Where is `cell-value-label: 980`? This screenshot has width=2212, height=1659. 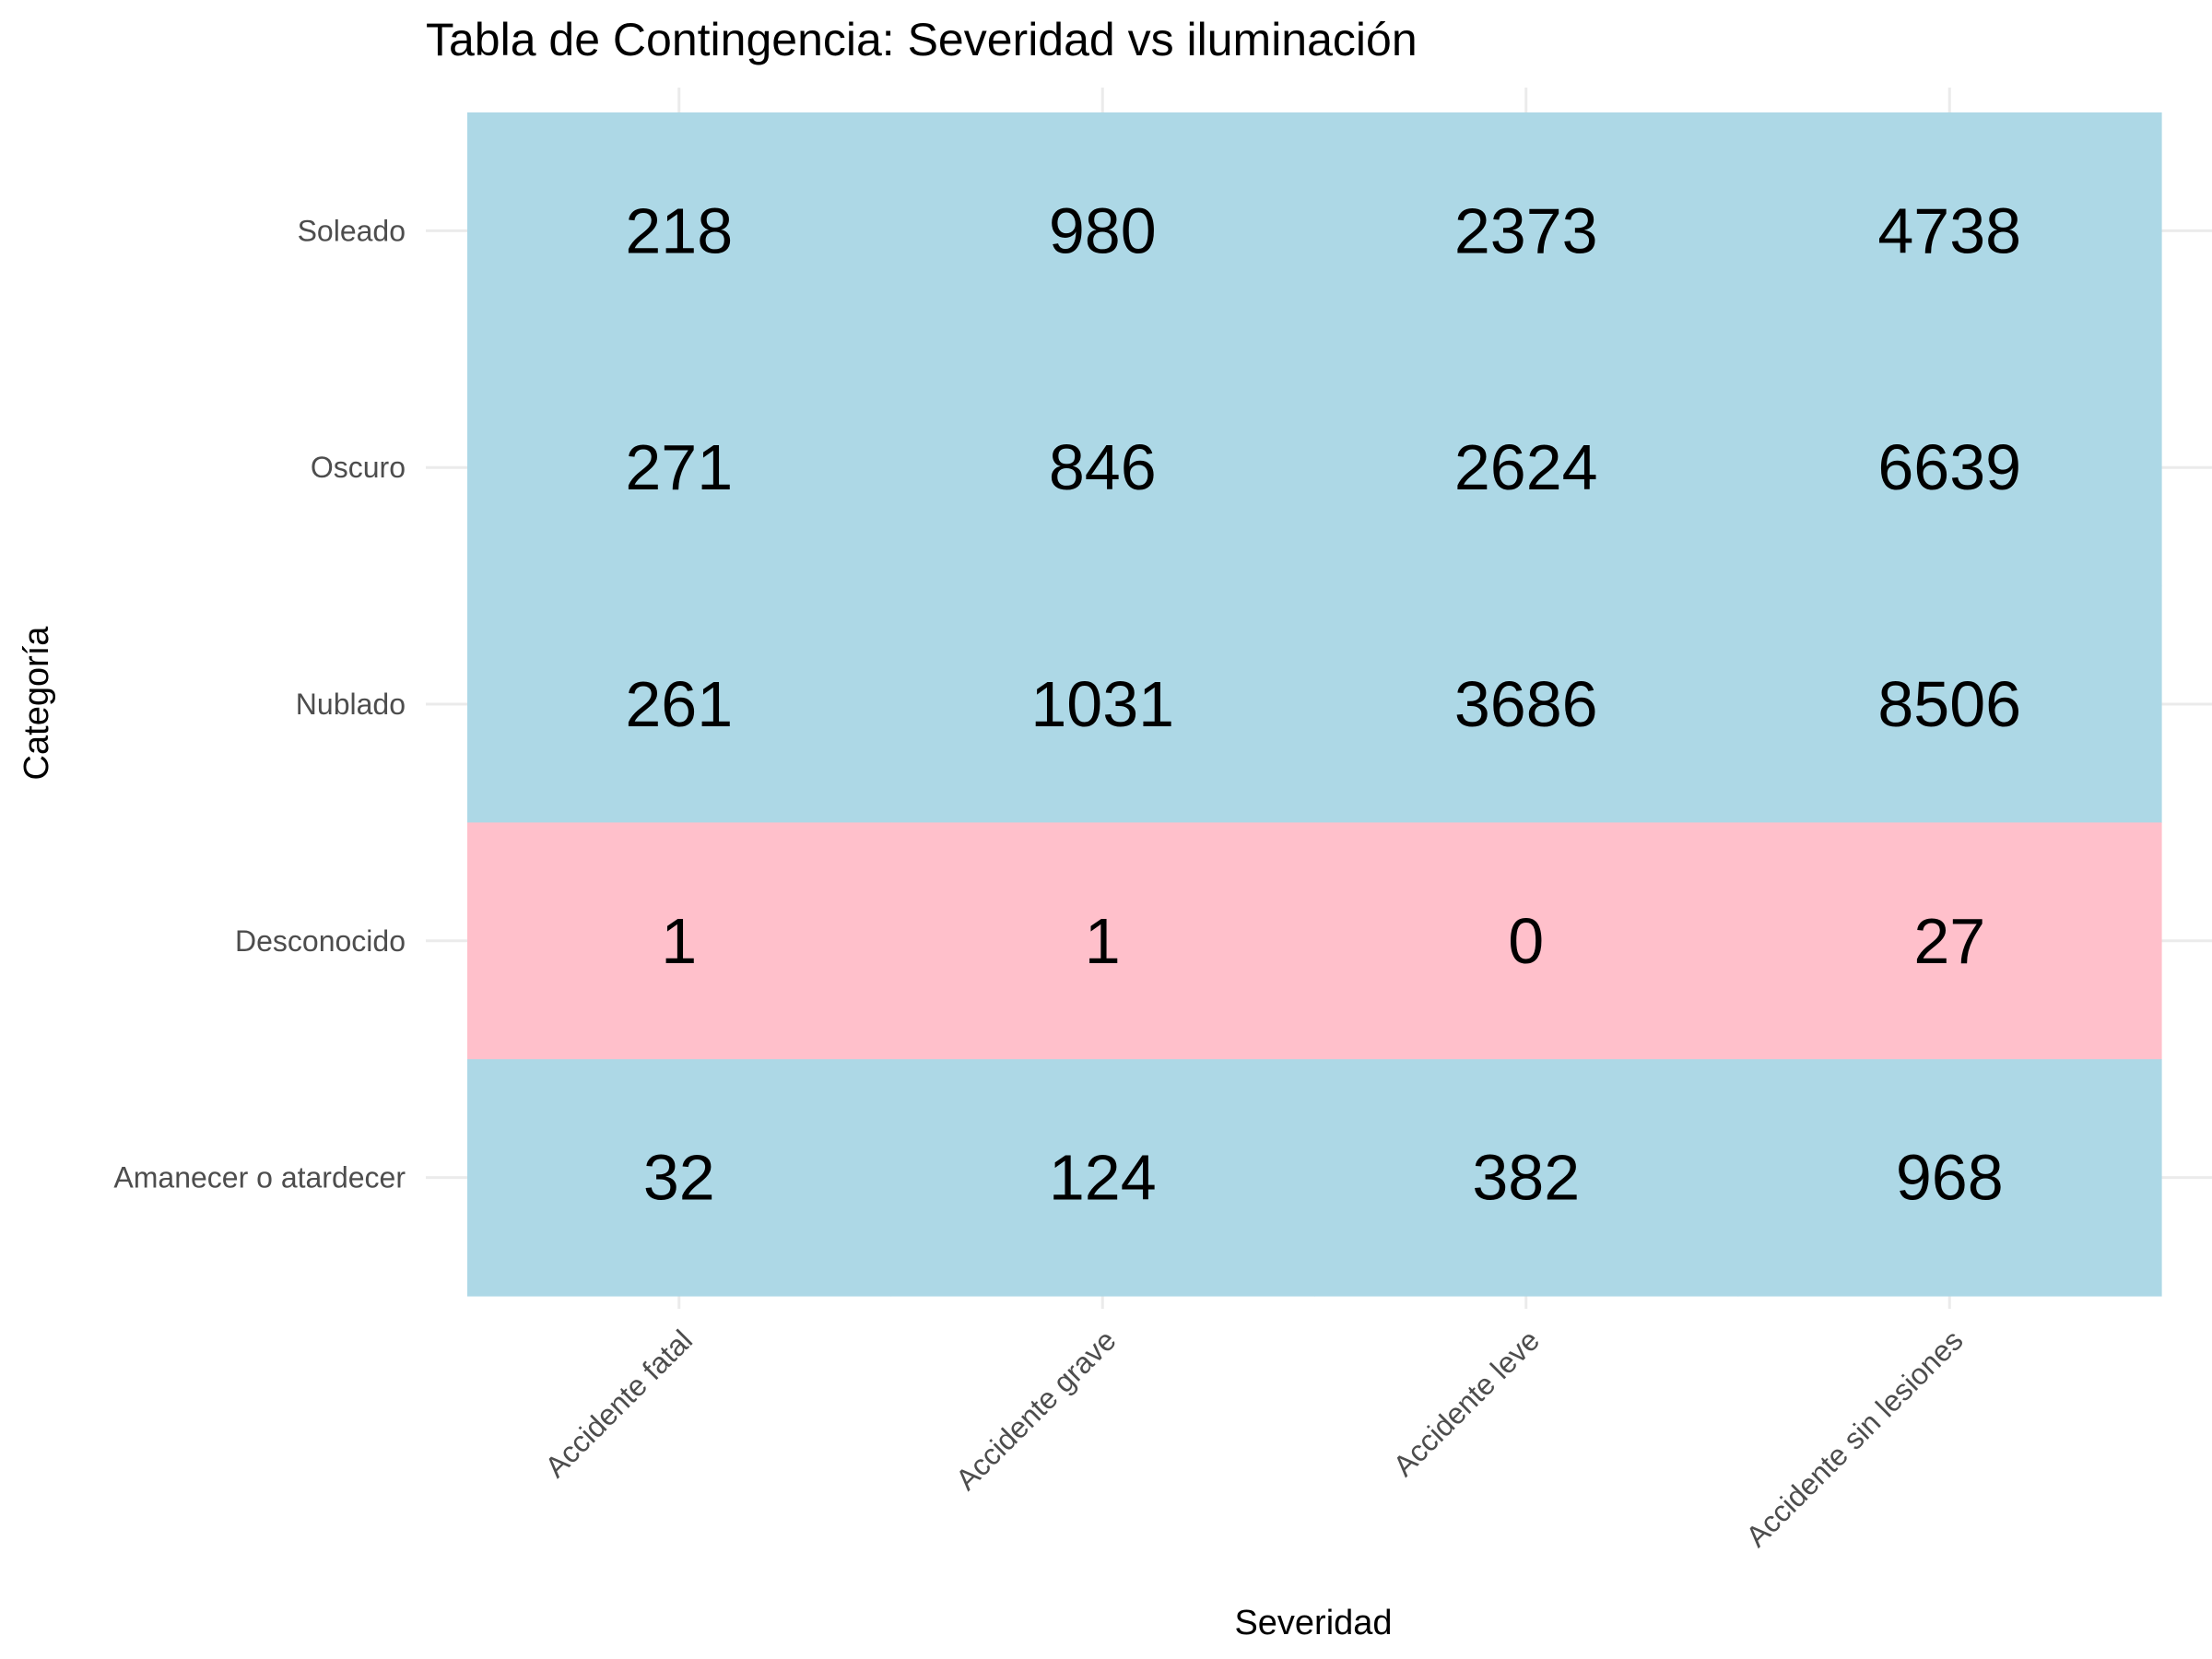 cell-value-label: 980 is located at coordinates (1103, 230).